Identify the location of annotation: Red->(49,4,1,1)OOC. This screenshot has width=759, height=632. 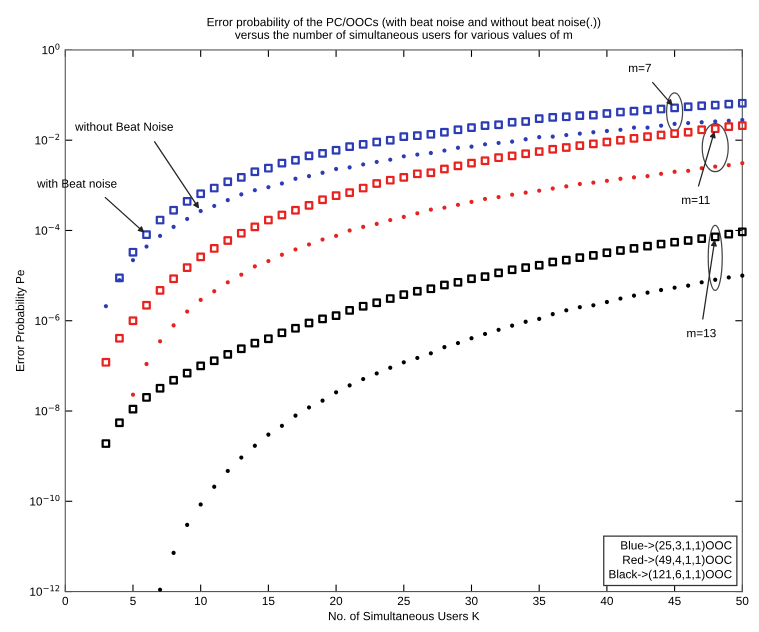
(677, 560).